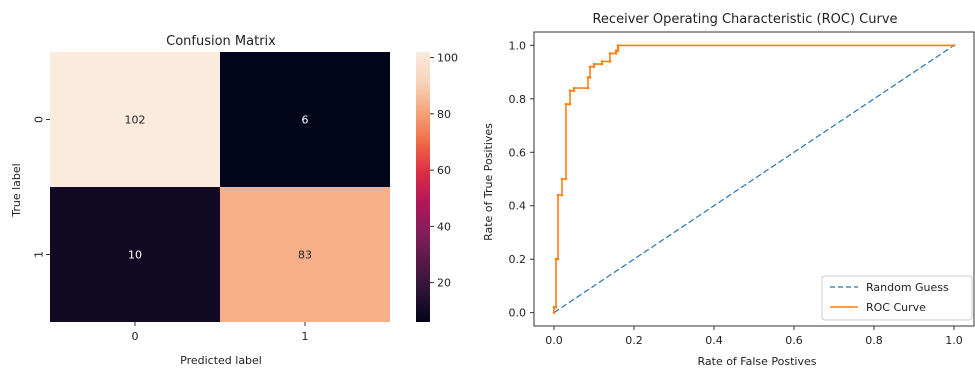 The image size is (975, 370). I want to click on roc-xtick-label-1: 0.2, so click(634, 340).